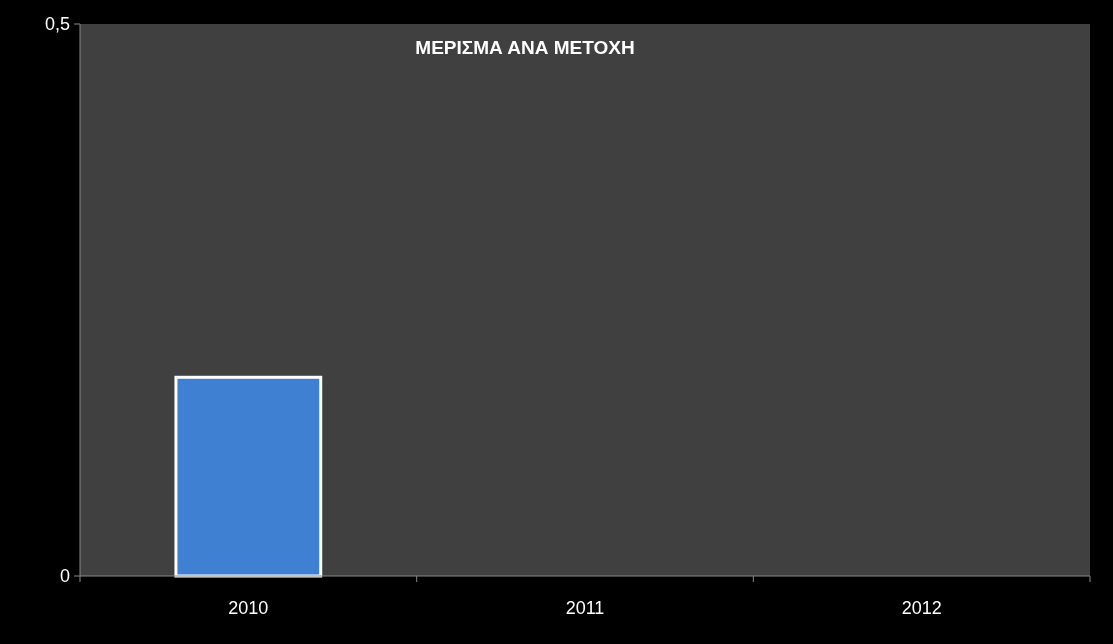 The width and height of the screenshot is (1113, 644). Describe the element at coordinates (57, 24) in the screenshot. I see `y-tick-label: 0,5` at that location.